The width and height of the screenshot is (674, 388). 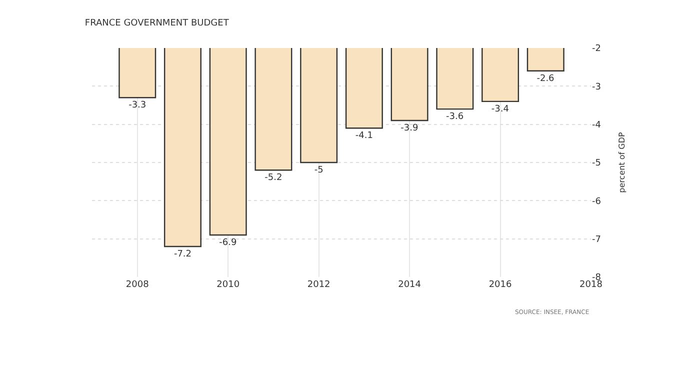 I want to click on data-label: -3.4, so click(x=500, y=109).